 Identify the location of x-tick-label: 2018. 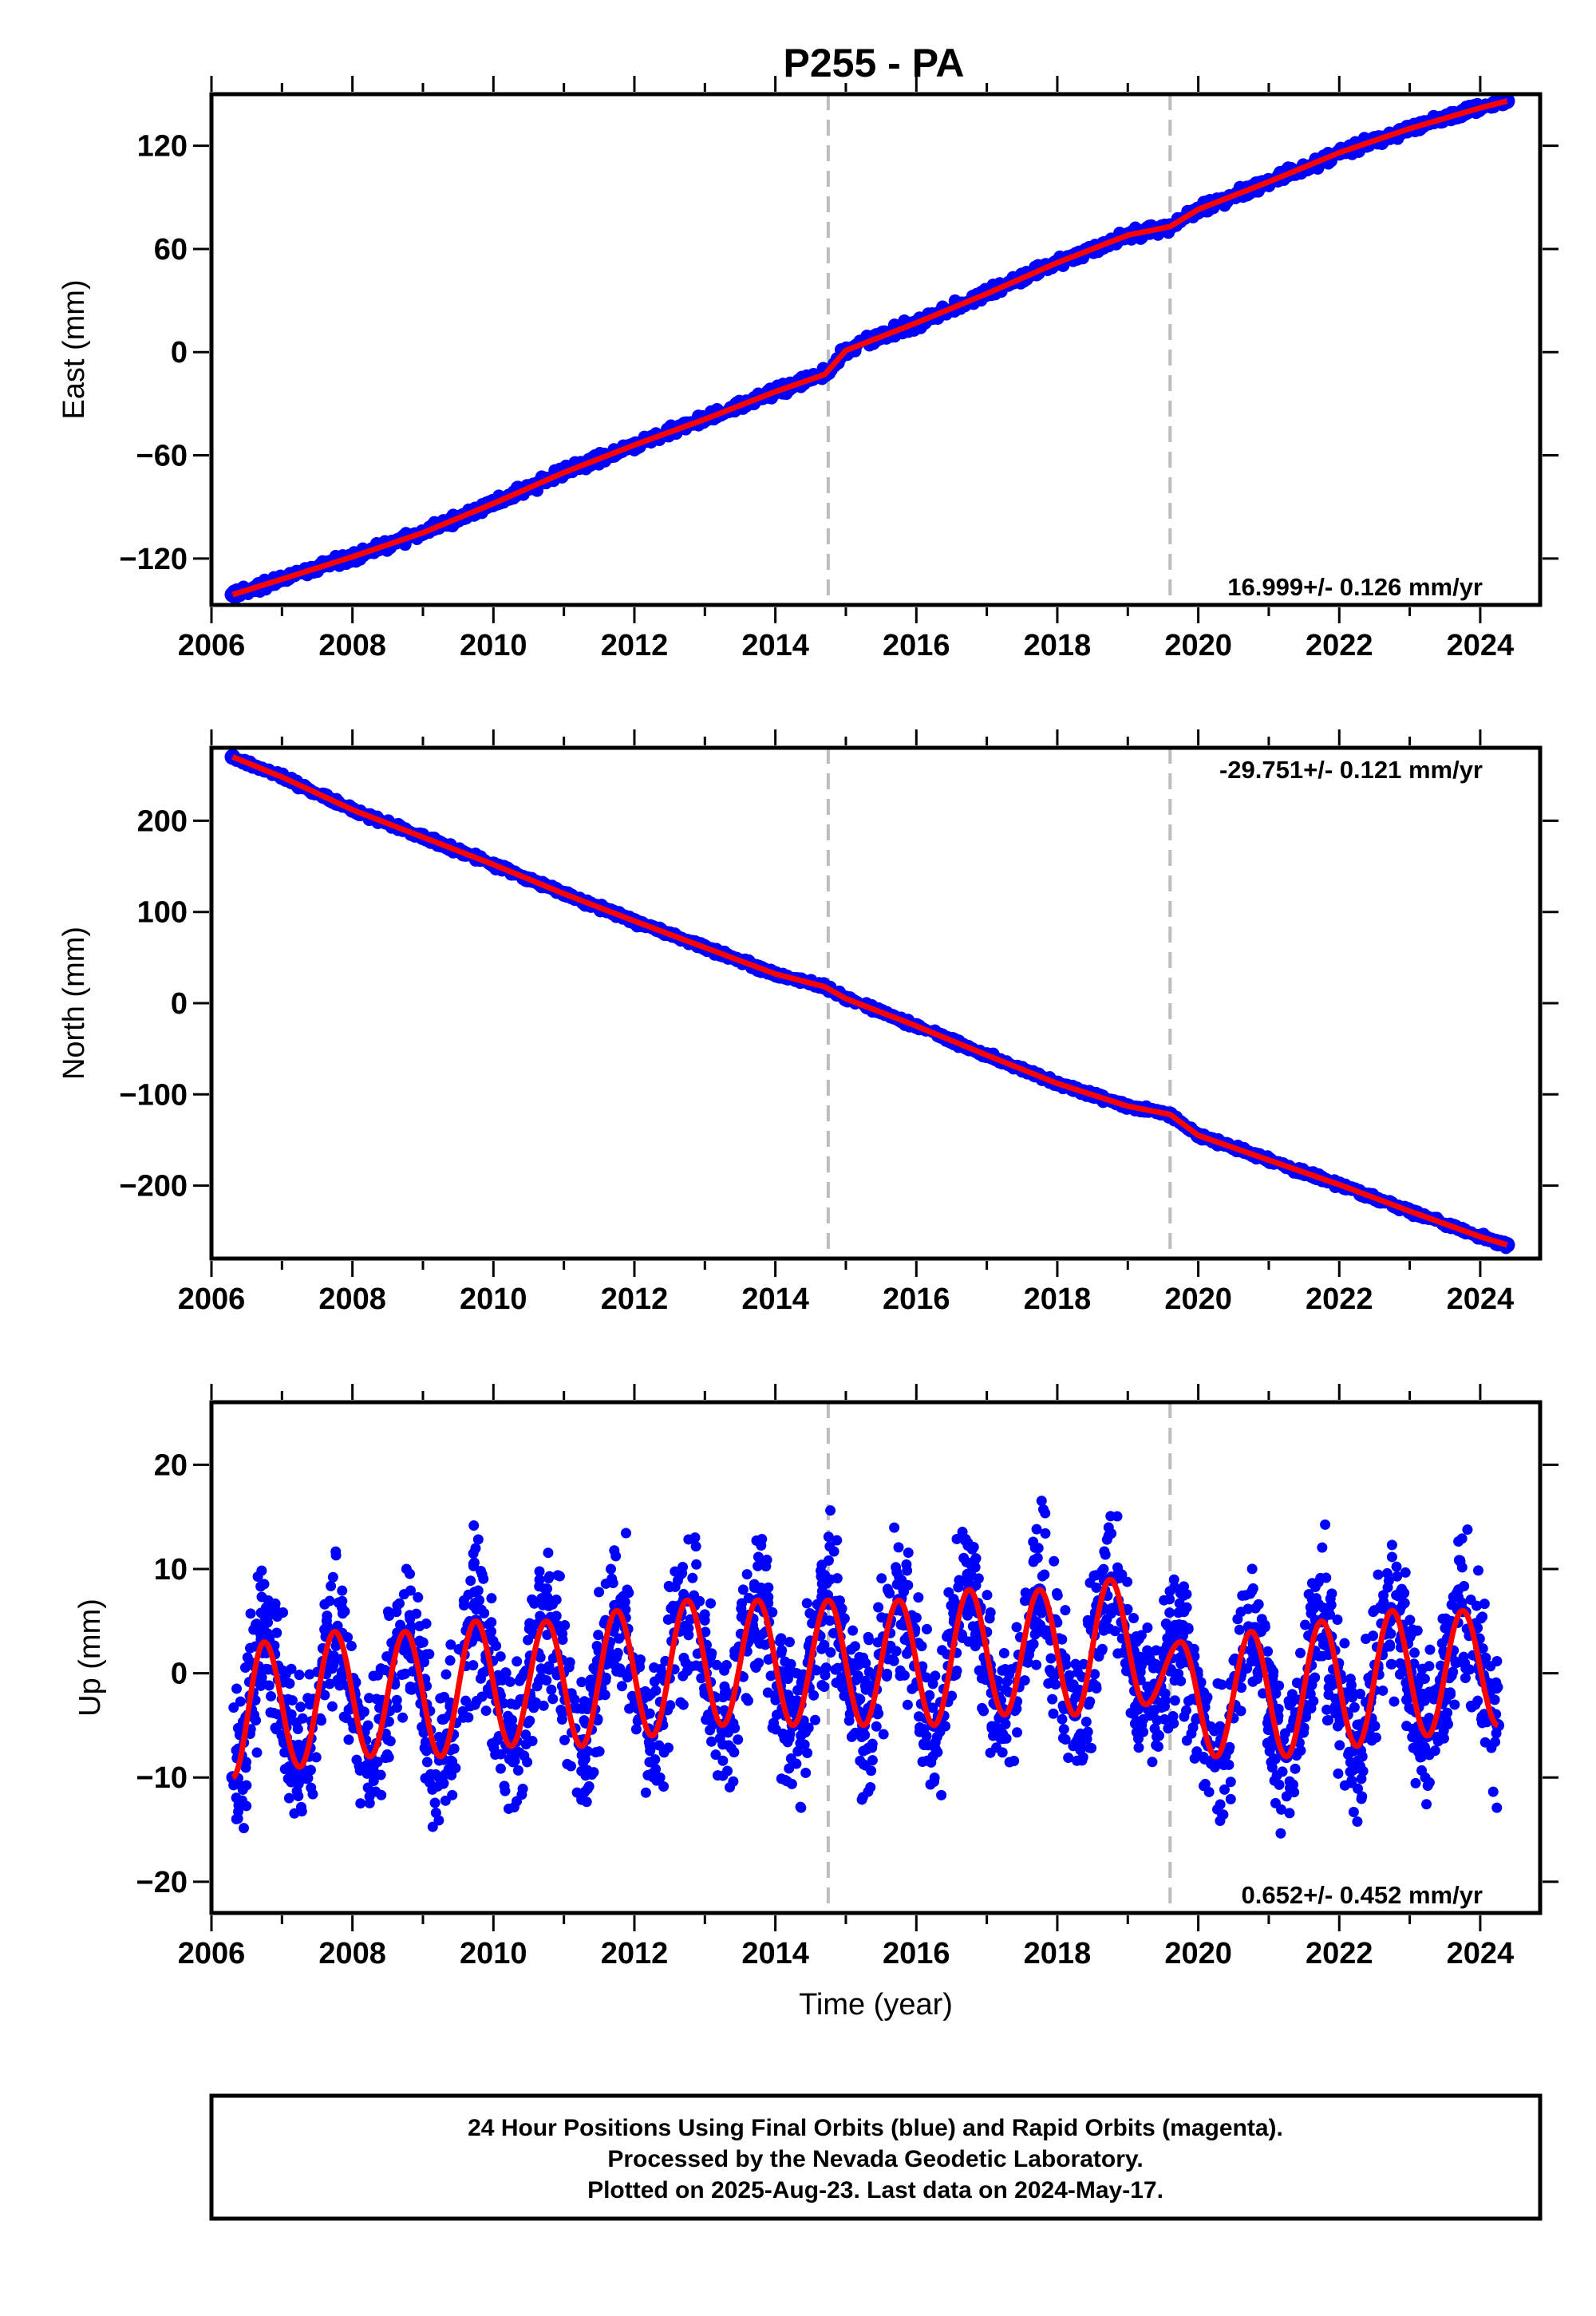
(1058, 1299).